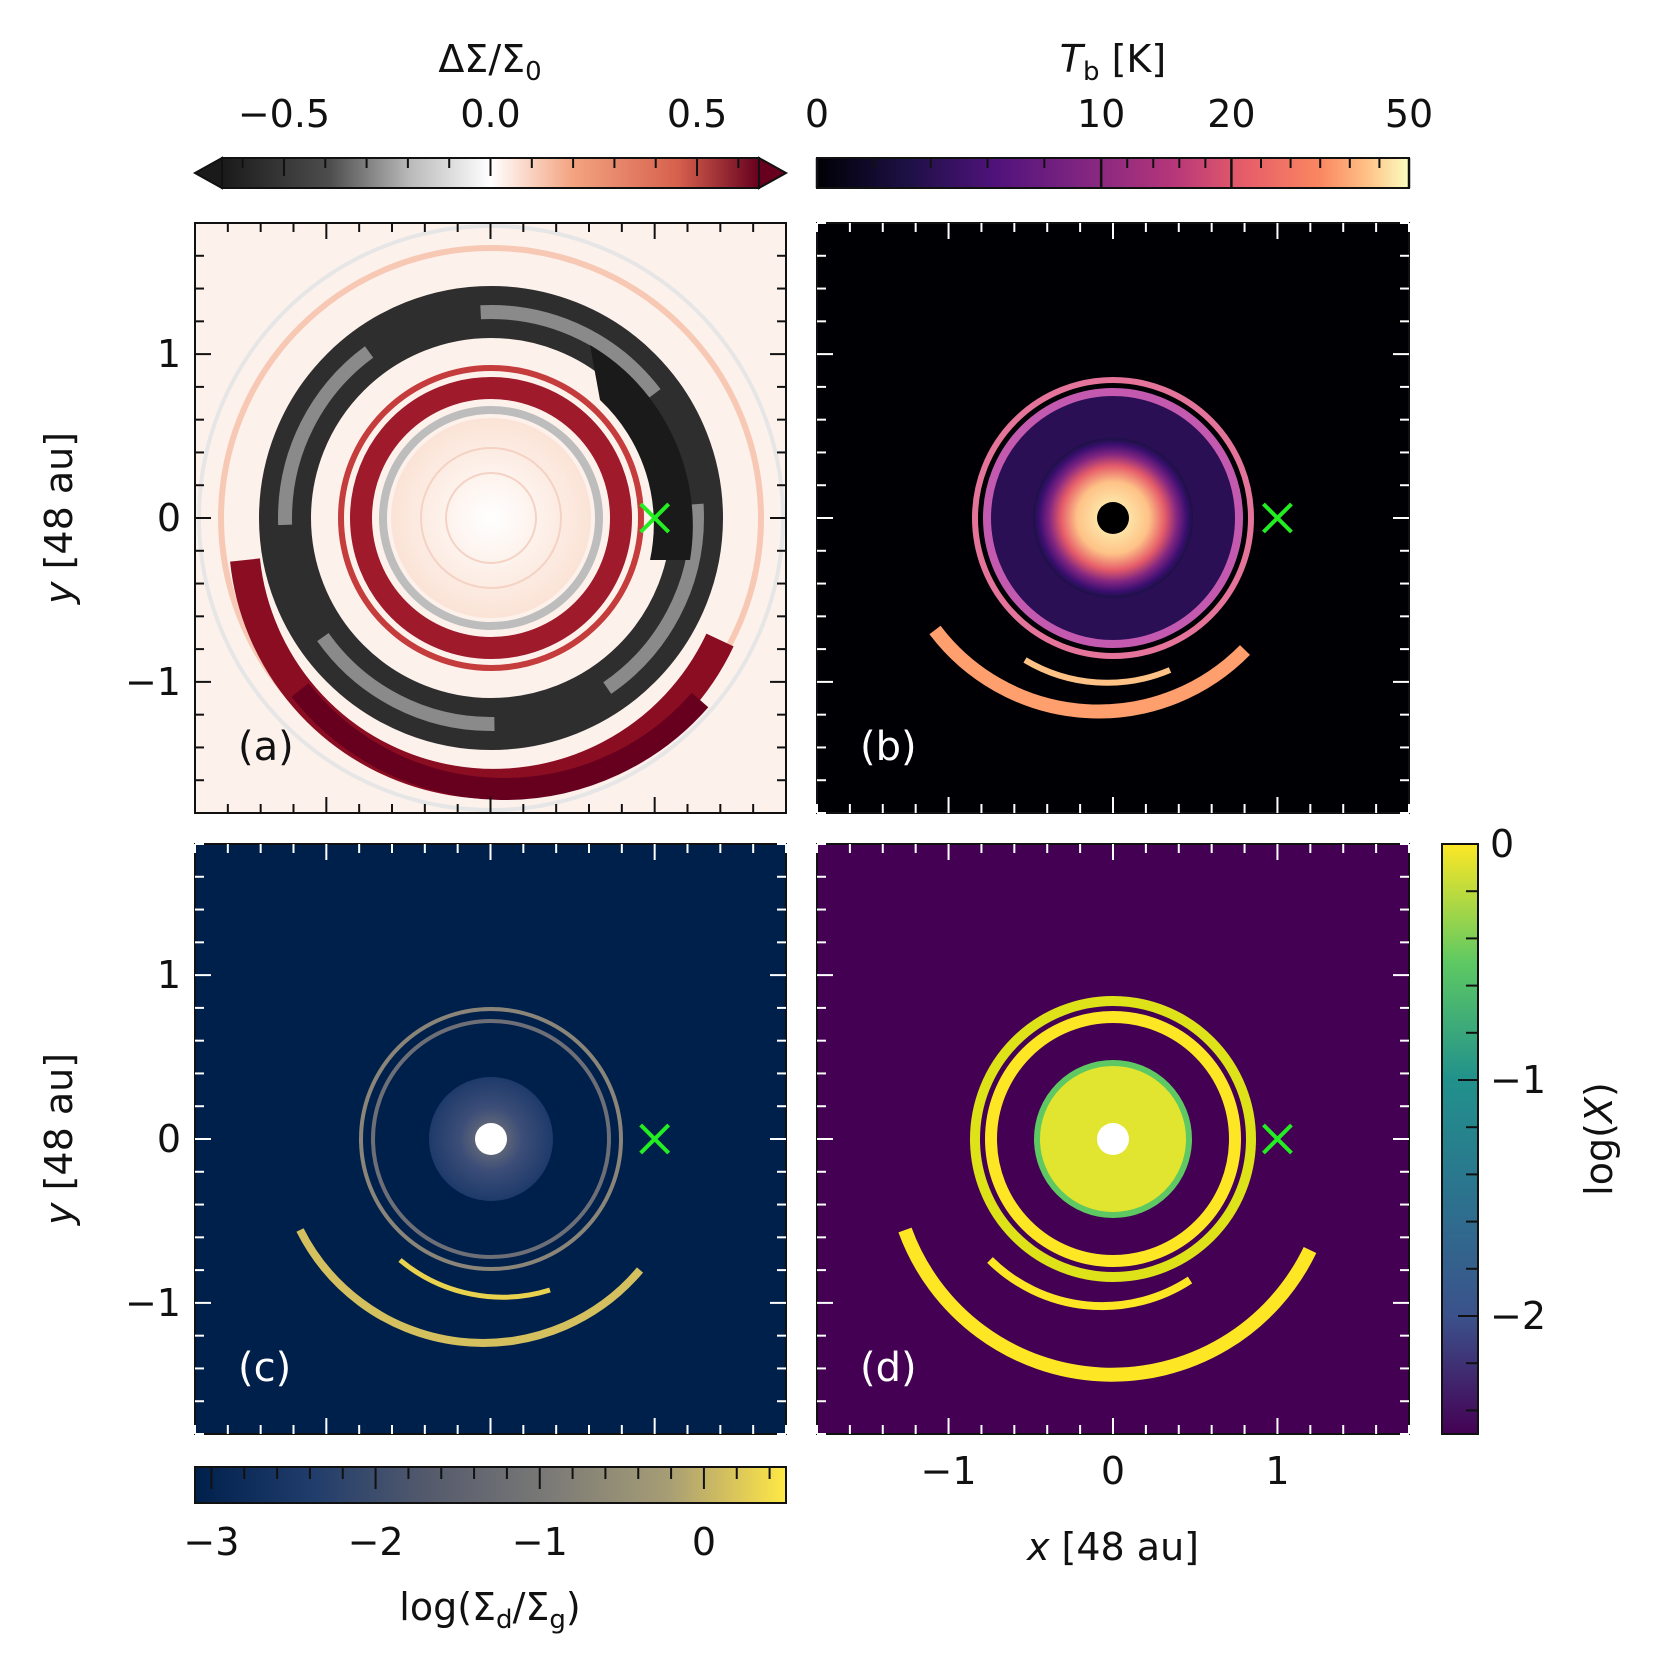  I want to click on dust-arc-outer, so click(470, 1287).